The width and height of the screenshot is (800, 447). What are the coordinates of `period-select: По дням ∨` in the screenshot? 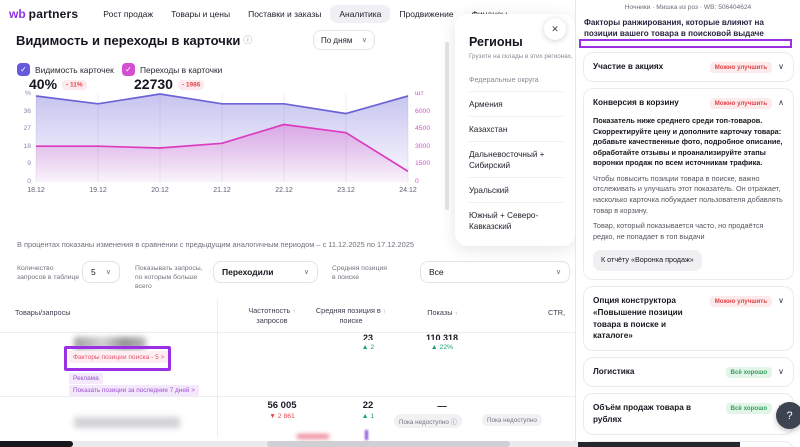 It's located at (344, 40).